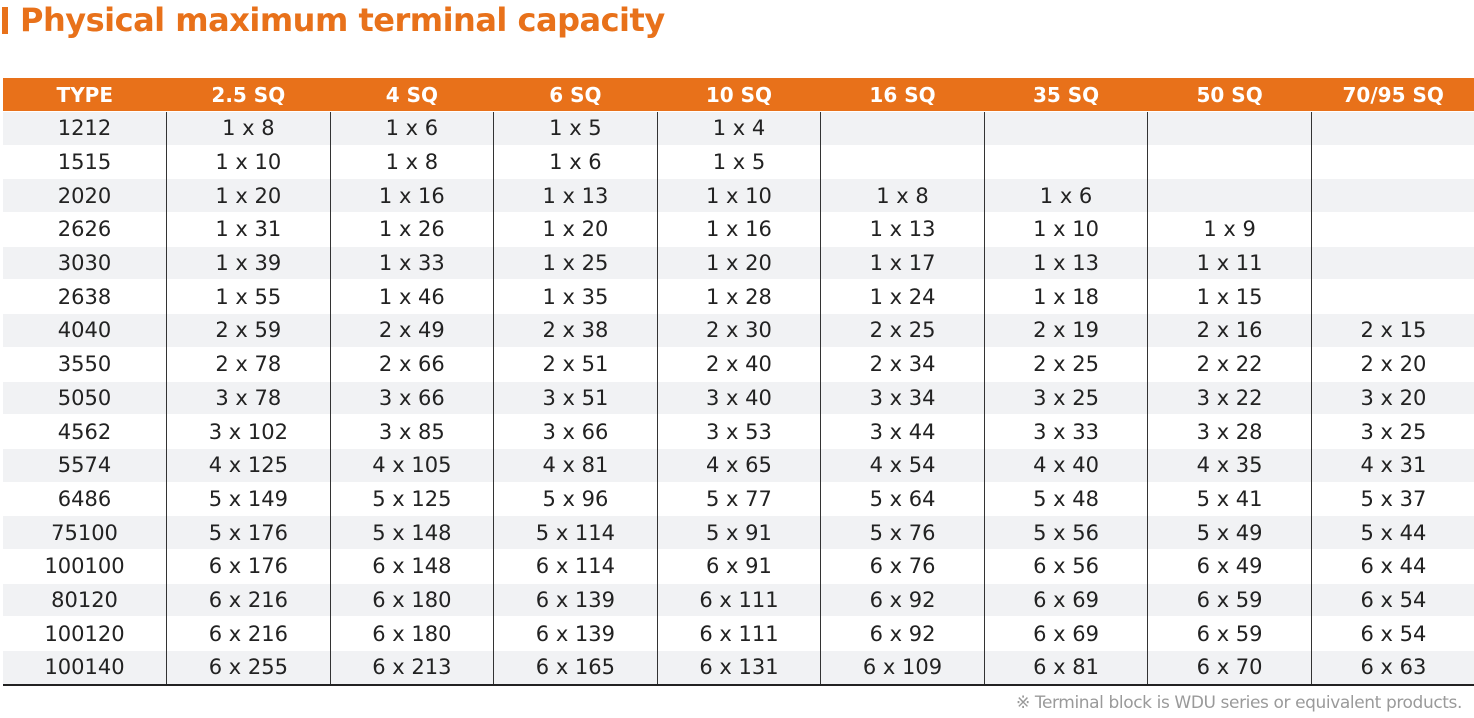  I want to click on capacity-cell: 6 x 56, so click(1065, 566).